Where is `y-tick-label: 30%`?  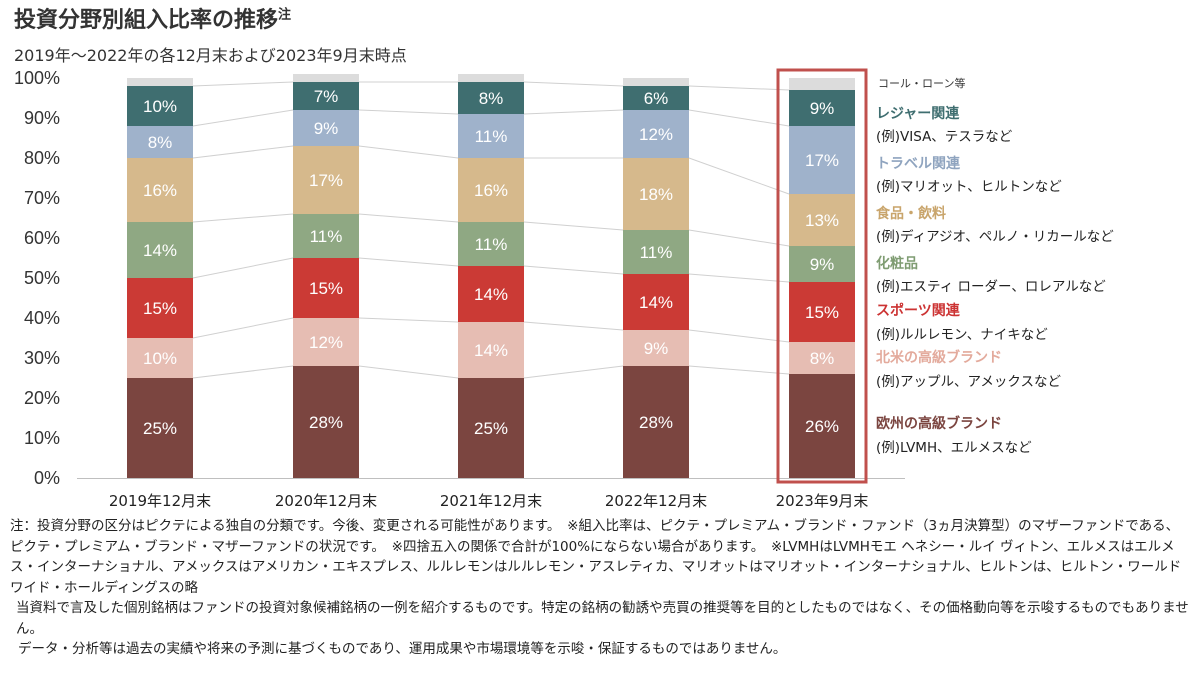
y-tick-label: 30% is located at coordinates (42, 358).